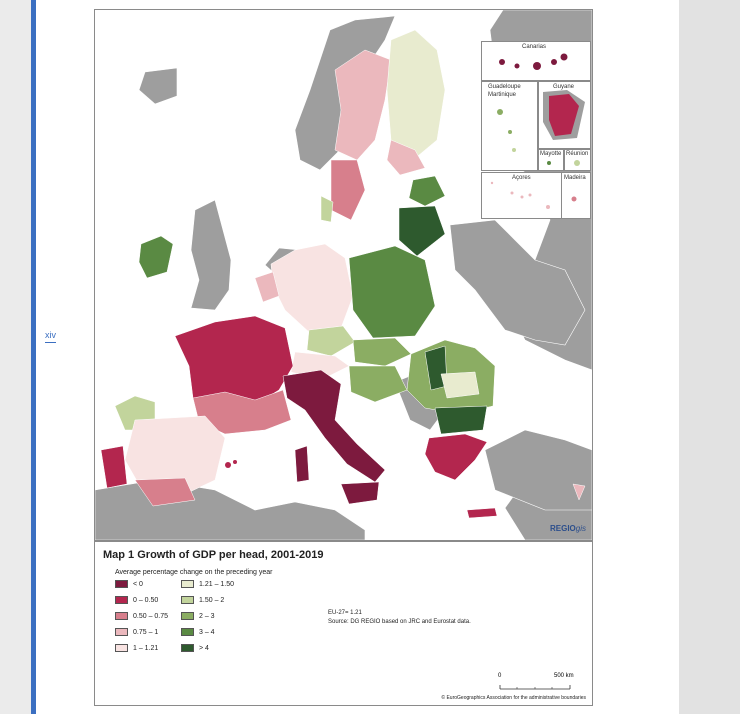 The width and height of the screenshot is (740, 714). What do you see at coordinates (129, 585) in the screenshot?
I see `legend-item: < 0` at bounding box center [129, 585].